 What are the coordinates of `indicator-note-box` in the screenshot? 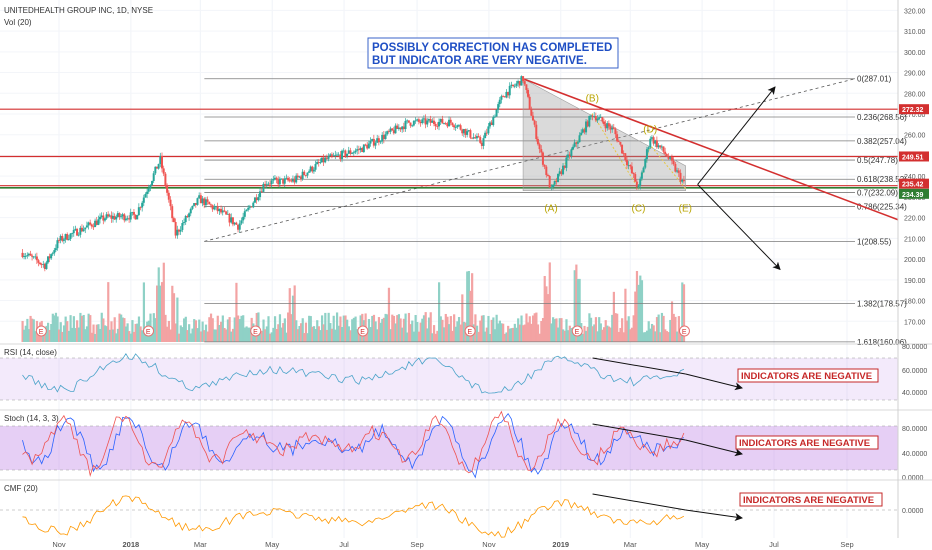 It's located at (811, 499).